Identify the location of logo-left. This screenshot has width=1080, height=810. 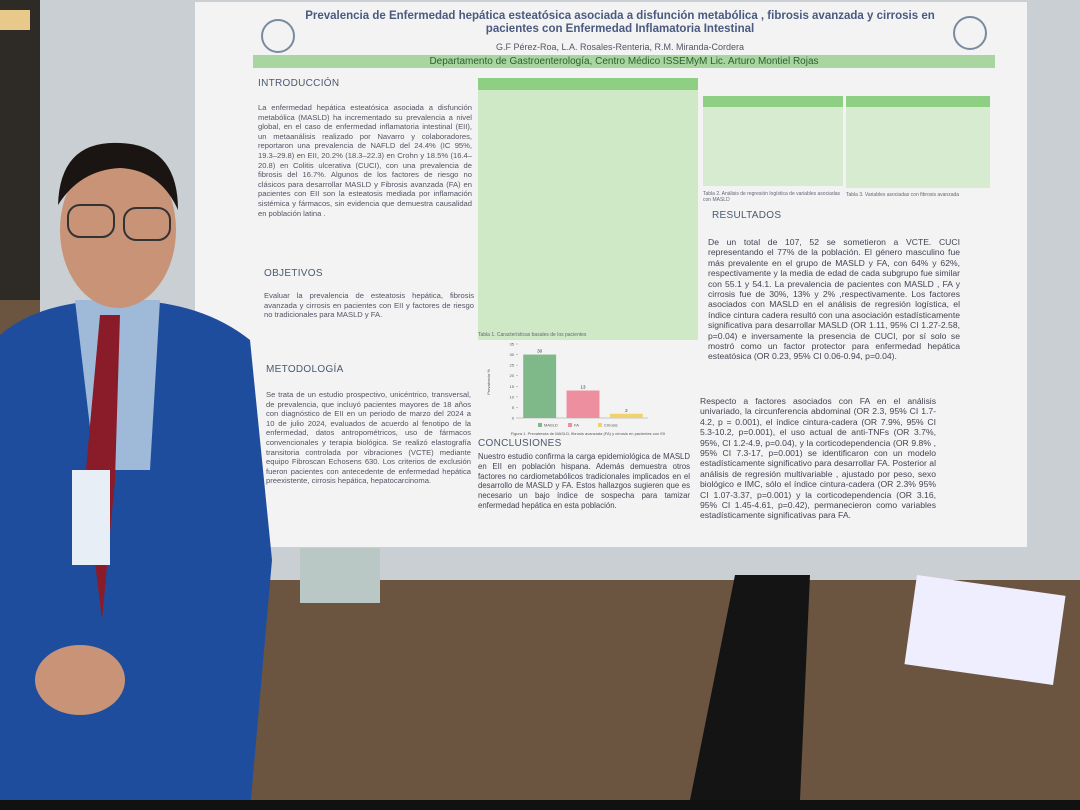
(278, 36).